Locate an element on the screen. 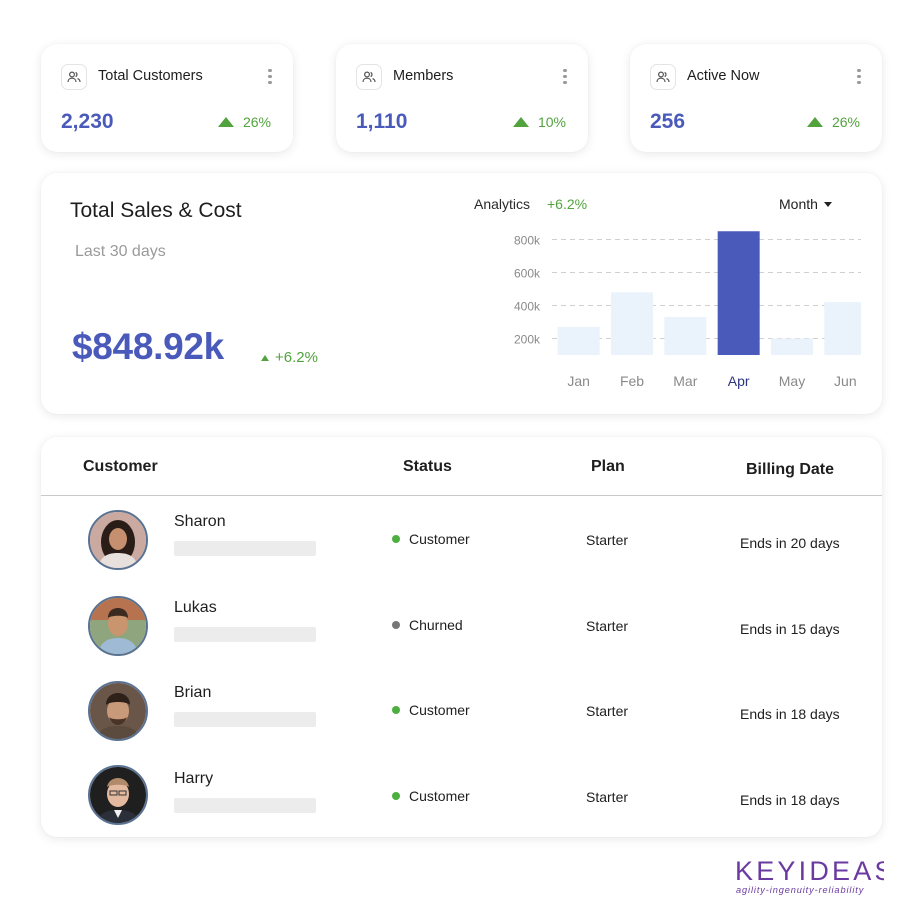  billing-date: Ends in 20 days is located at coordinates (790, 543).